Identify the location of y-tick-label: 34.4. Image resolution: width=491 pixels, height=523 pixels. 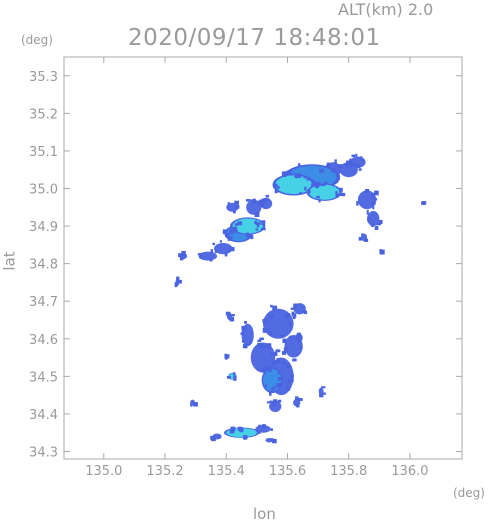
(43, 415).